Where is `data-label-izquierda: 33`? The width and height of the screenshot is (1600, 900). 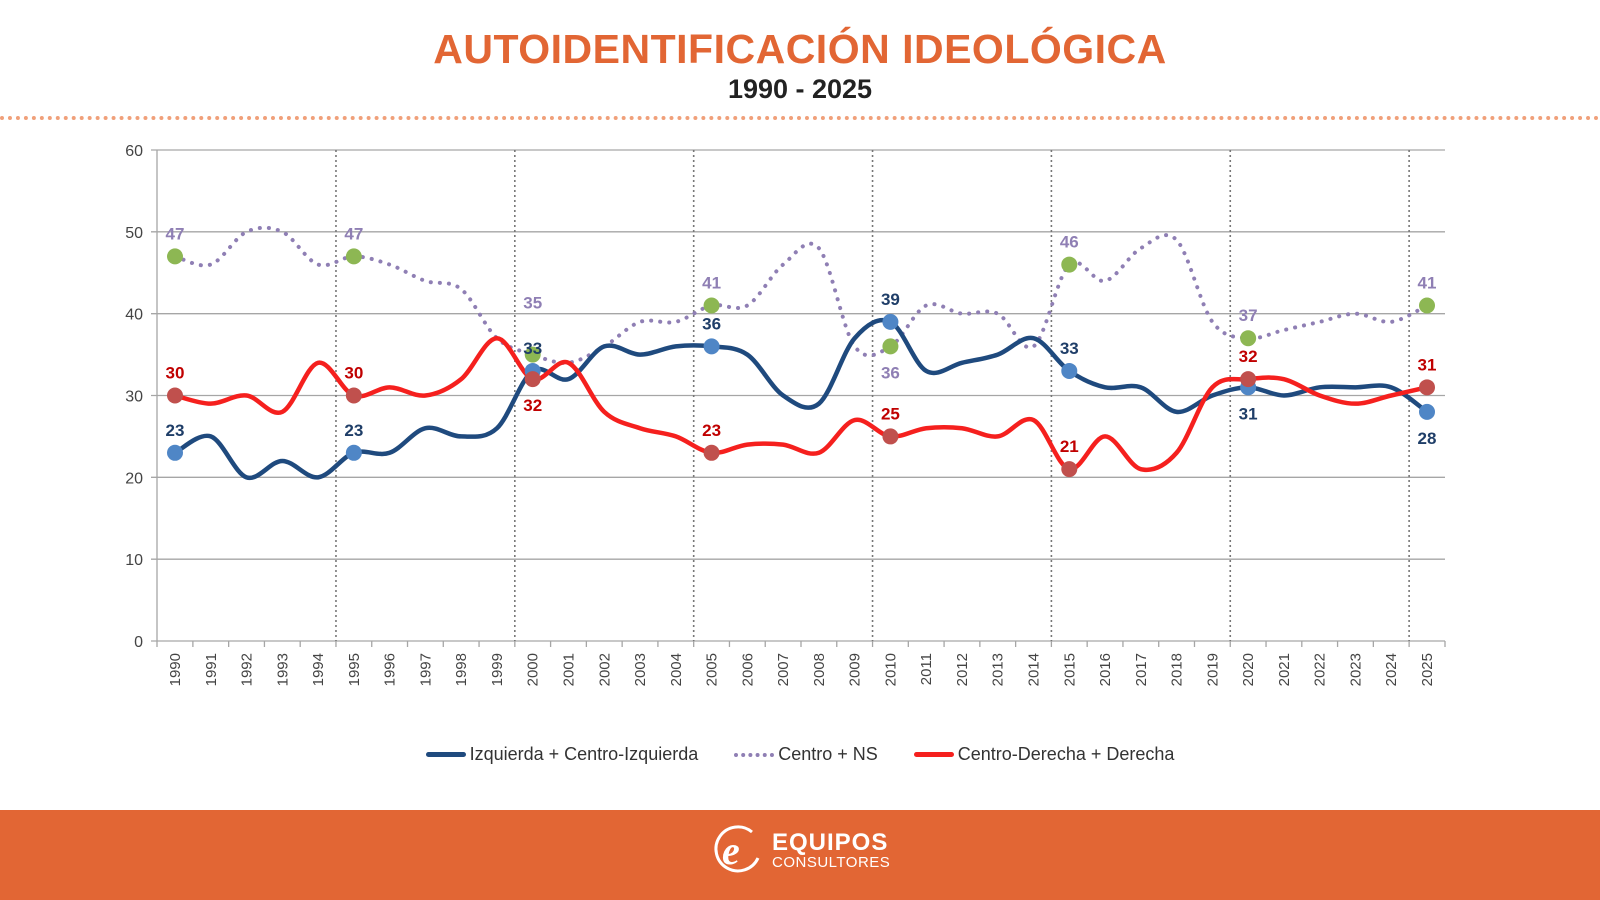
data-label-izquierda: 33 is located at coordinates (532, 348).